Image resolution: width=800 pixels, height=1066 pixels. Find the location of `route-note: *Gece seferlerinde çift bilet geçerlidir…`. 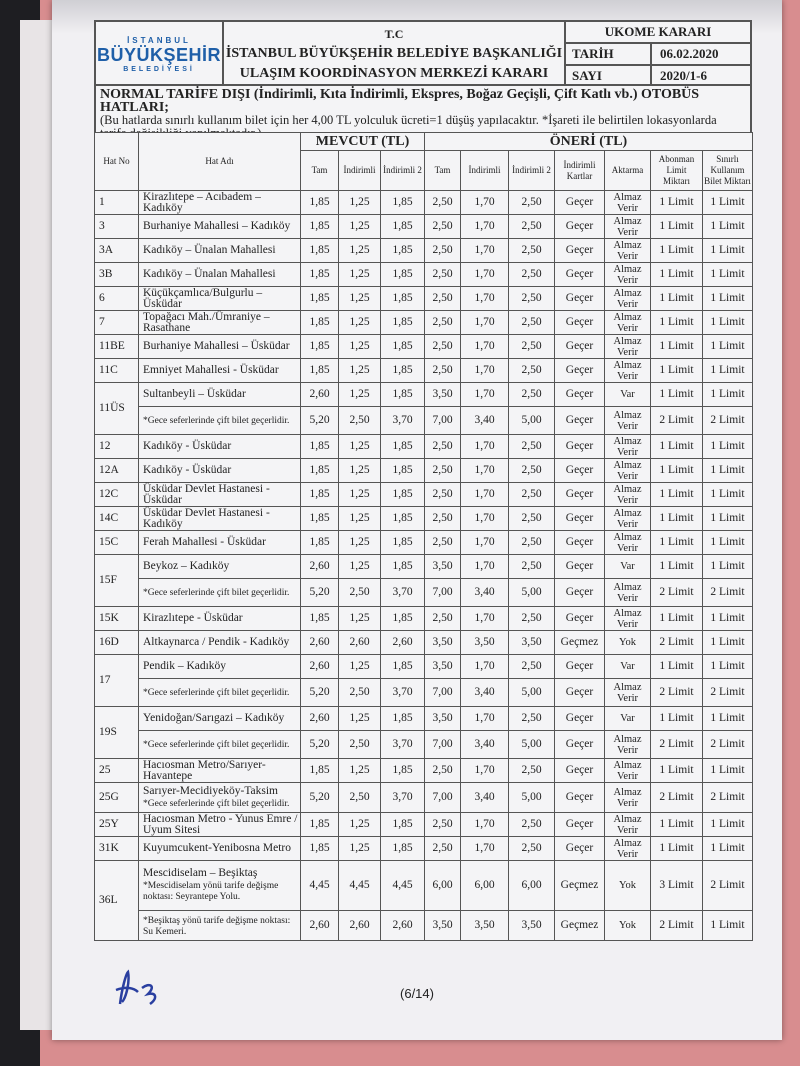

route-note: *Gece seferlerinde çift bilet geçerlidir… is located at coordinates (216, 803).